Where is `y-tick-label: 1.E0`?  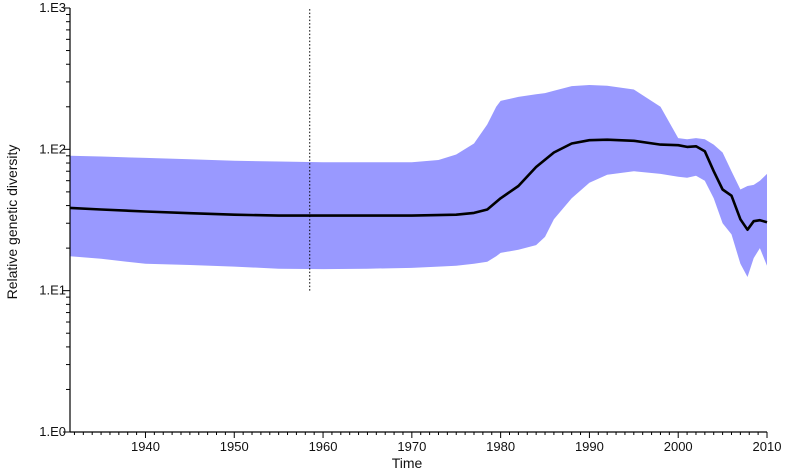
y-tick-label: 1.E0 is located at coordinates (52, 431).